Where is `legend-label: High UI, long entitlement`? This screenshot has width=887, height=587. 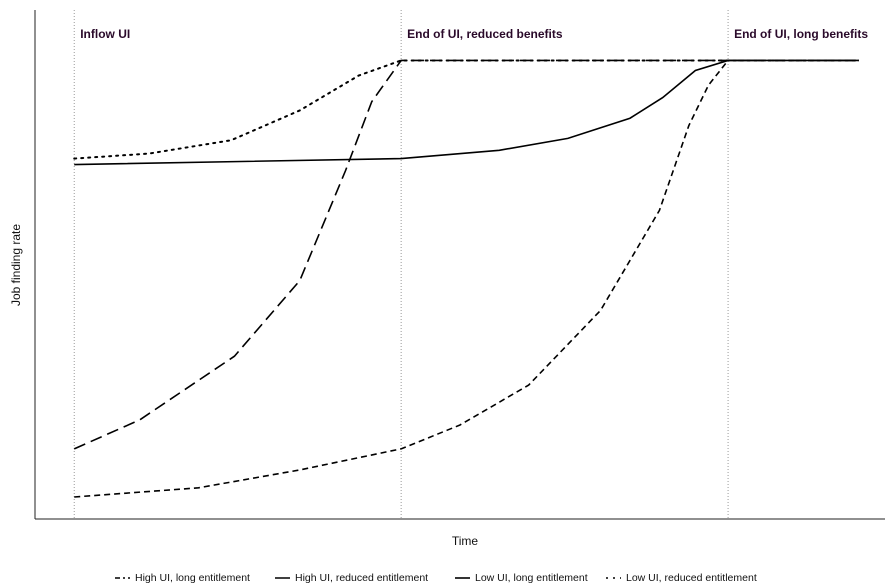
legend-label: High UI, long entitlement is located at coordinates (192, 578).